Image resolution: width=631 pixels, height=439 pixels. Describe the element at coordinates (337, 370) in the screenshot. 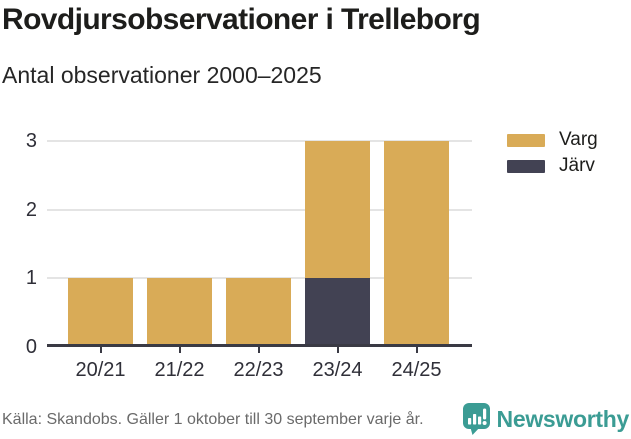

I see `x-tick-label-23-24: 23/24` at that location.